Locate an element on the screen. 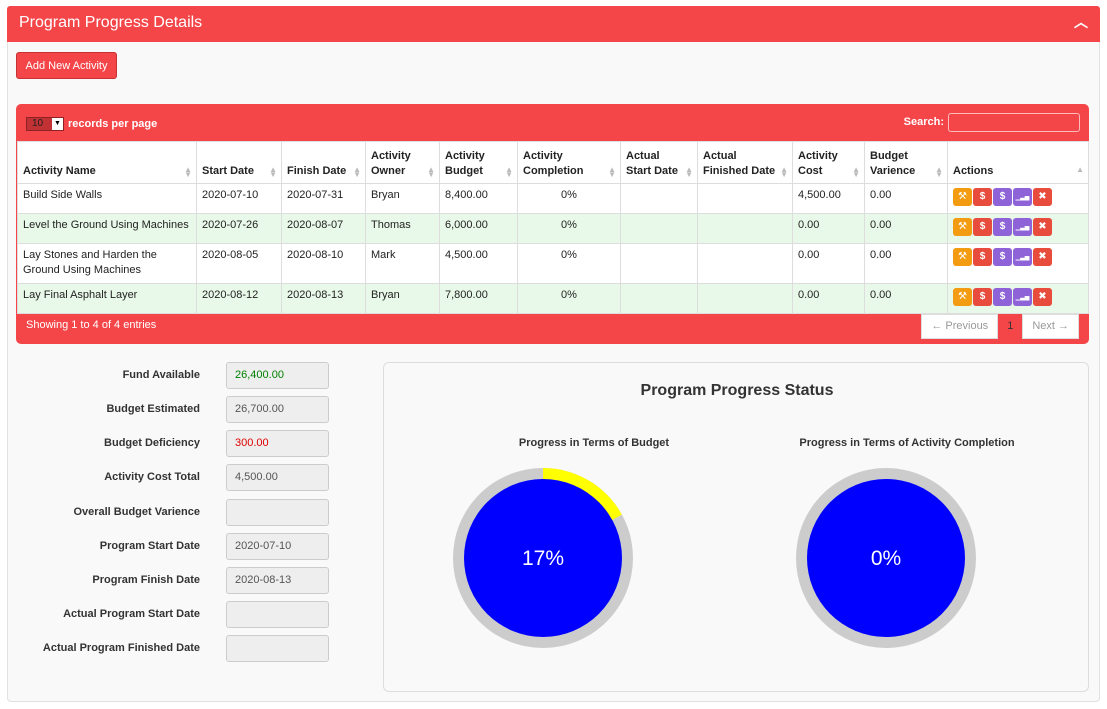 This screenshot has width=1107, height=709. close-icon: ✖ is located at coordinates (1042, 196).